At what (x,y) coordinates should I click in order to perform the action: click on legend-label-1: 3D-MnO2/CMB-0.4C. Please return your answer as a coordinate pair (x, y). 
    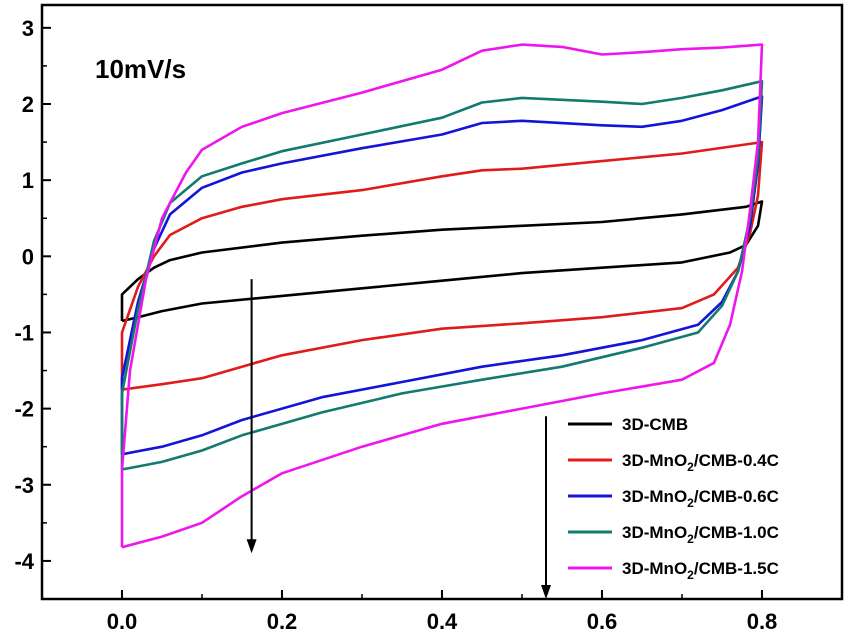
    Looking at the image, I should click on (700, 462).